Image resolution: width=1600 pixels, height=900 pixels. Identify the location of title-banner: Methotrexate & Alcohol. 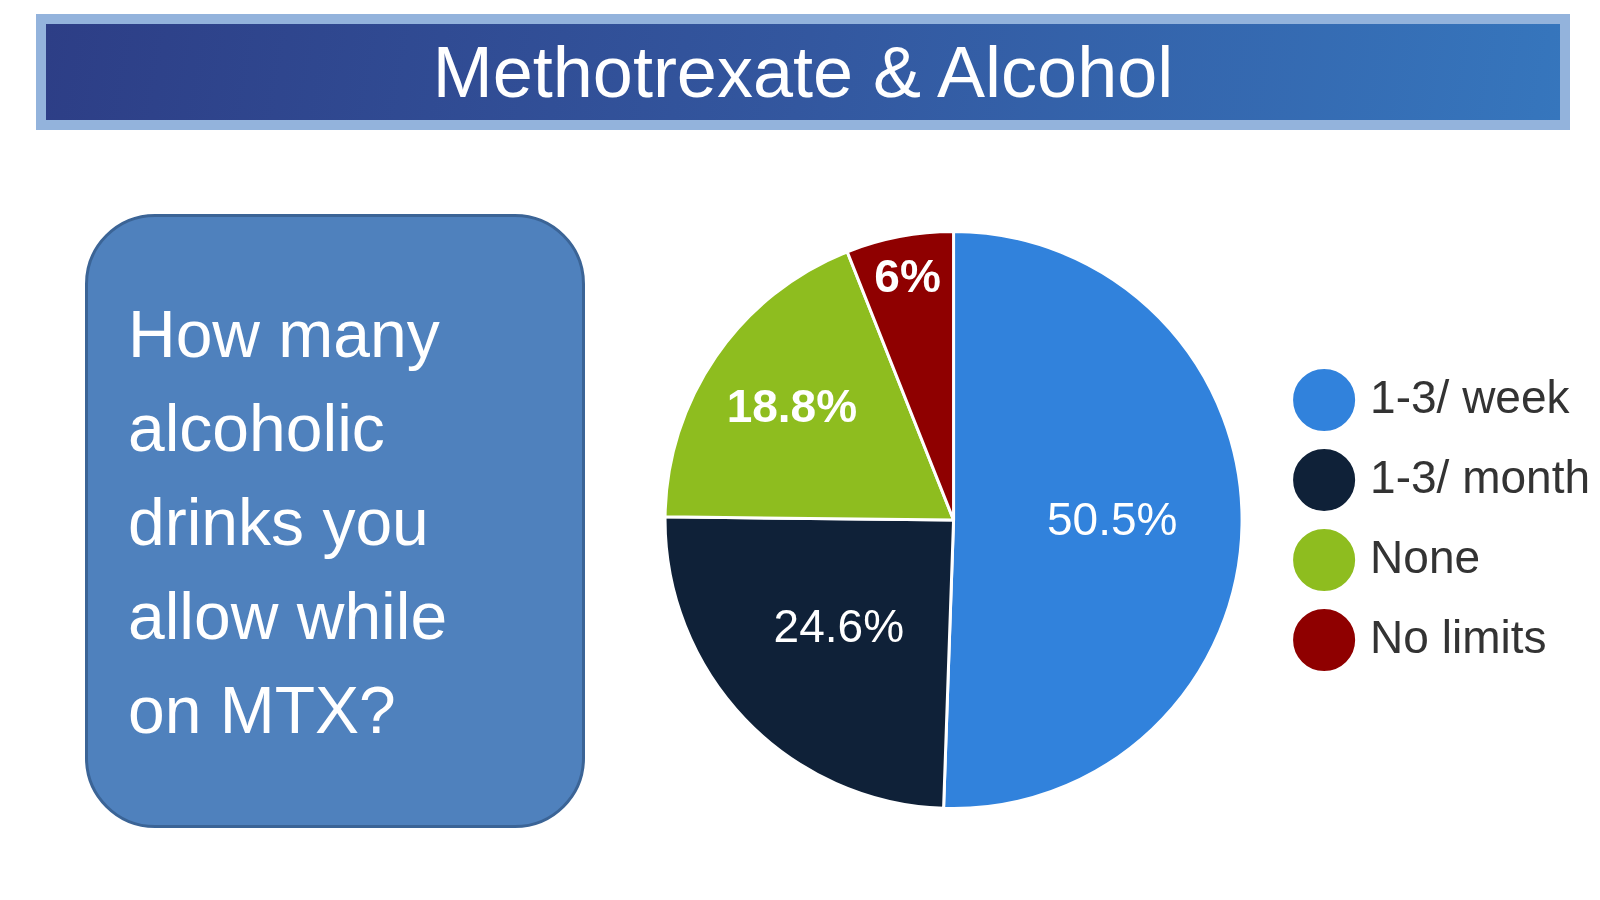
(803, 72).